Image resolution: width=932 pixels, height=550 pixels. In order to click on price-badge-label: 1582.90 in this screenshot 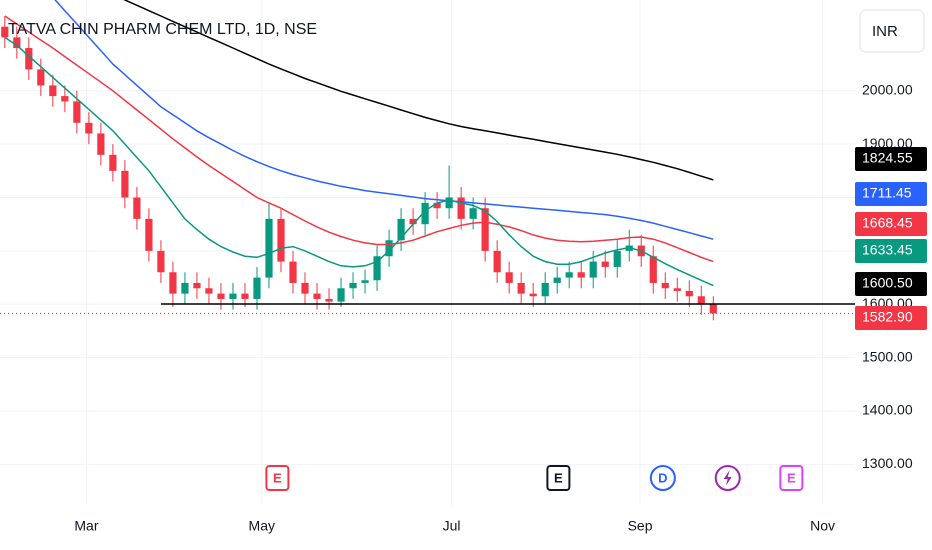, I will do `click(887, 317)`.